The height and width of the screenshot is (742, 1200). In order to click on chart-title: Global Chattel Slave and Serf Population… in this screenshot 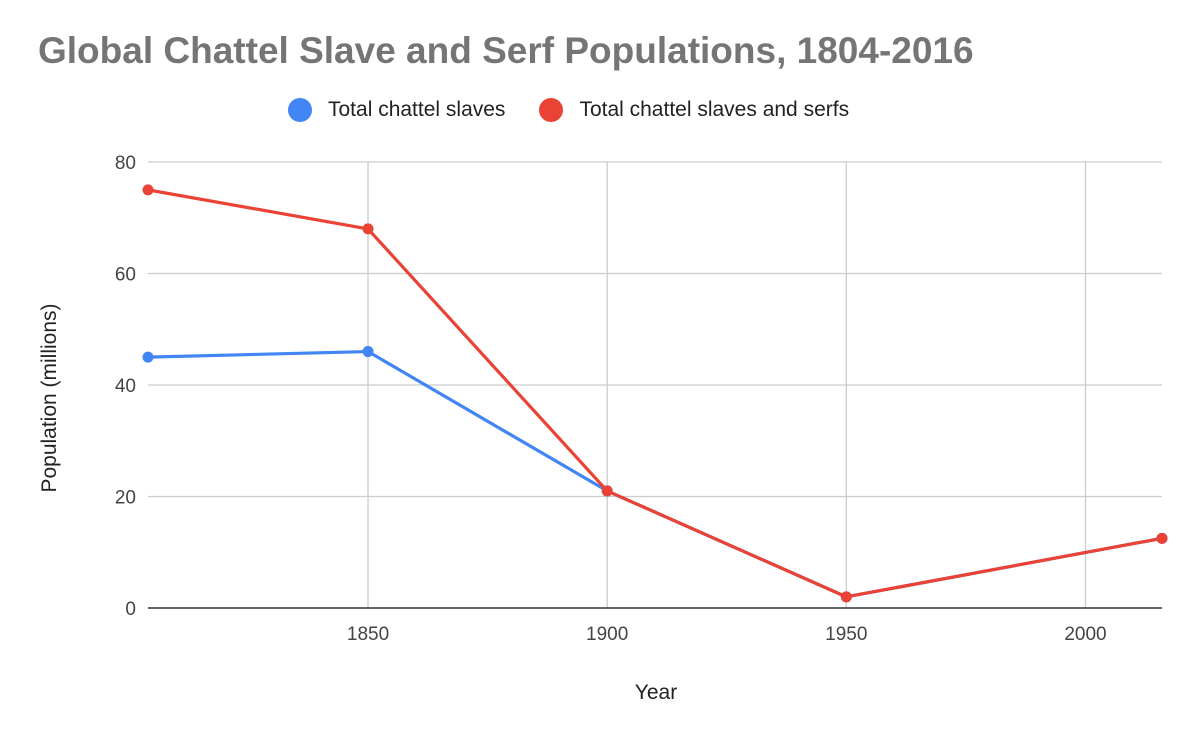, I will do `click(506, 50)`.